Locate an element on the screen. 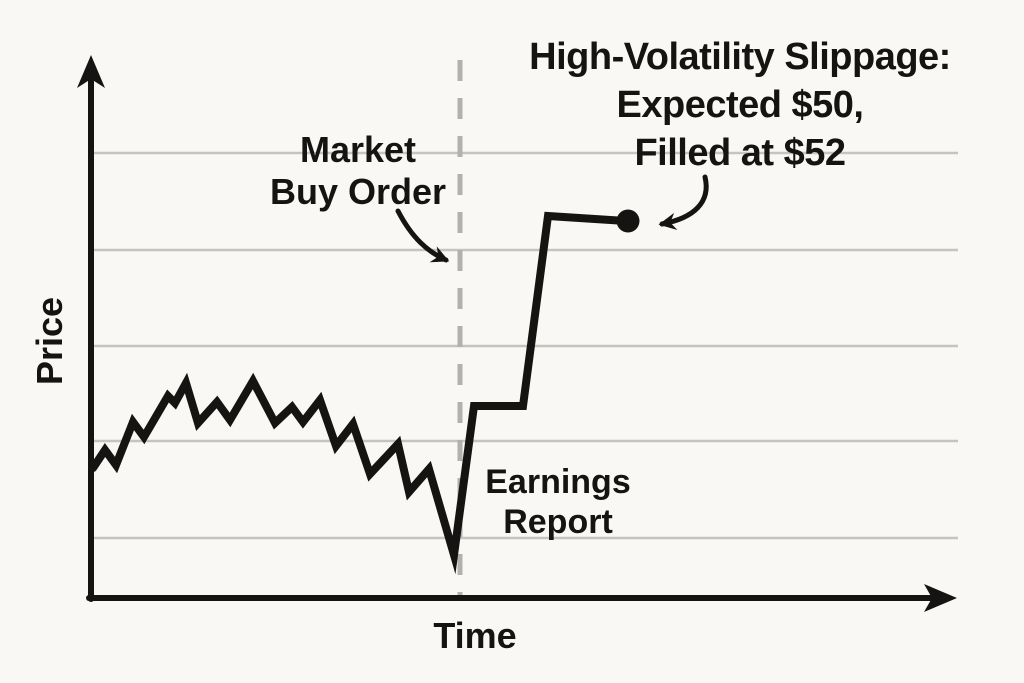 This screenshot has height=683, width=1024. market-buy-order-line1: Market is located at coordinates (358, 149).